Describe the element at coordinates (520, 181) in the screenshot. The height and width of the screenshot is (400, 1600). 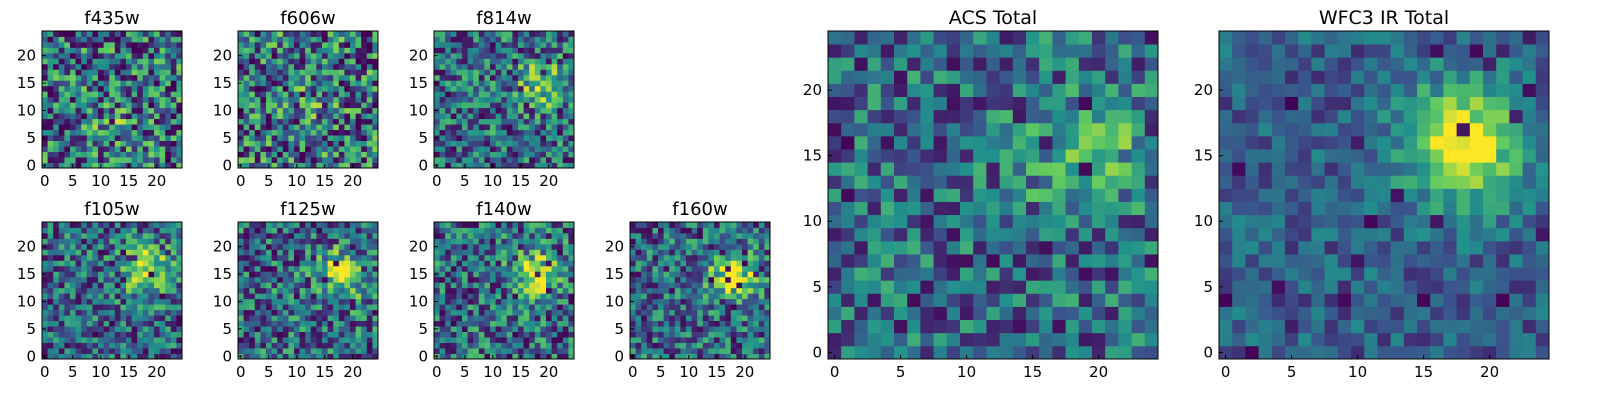
I see `x-tick-label: 15` at that location.